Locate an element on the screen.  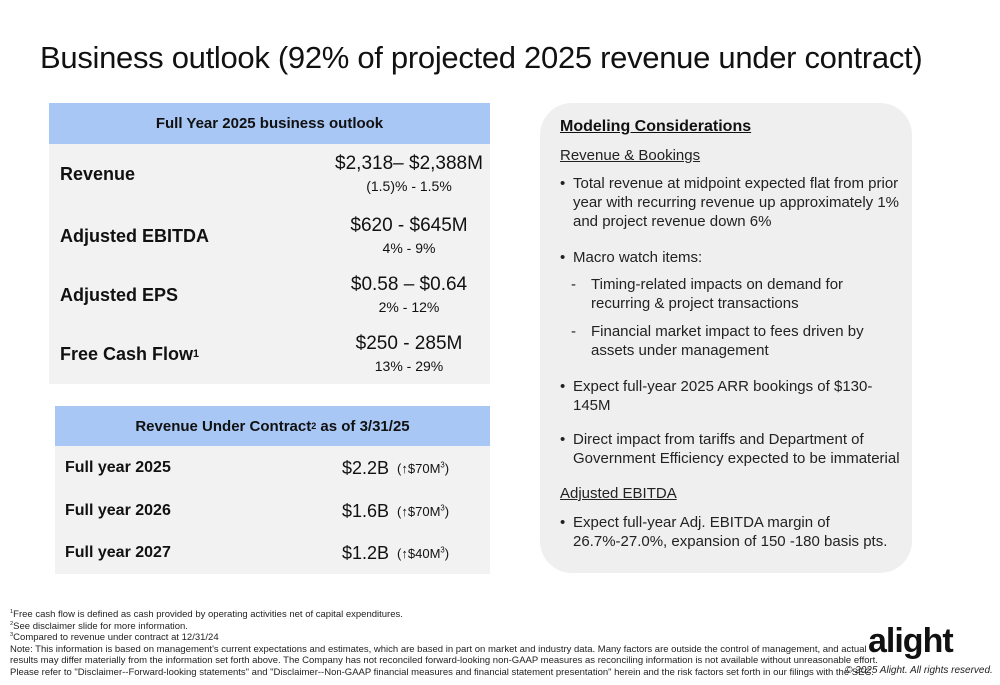
outlook-table-header: Full Year 2025 business outlook is located at coordinates (269, 123).